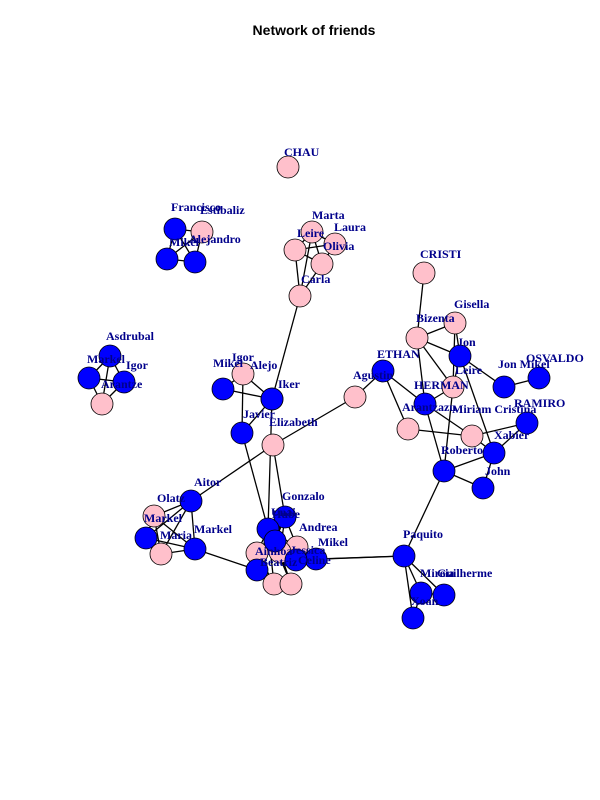 The image size is (600, 800). I want to click on node-label-ainhoa: Ainhoa, so click(273, 551).